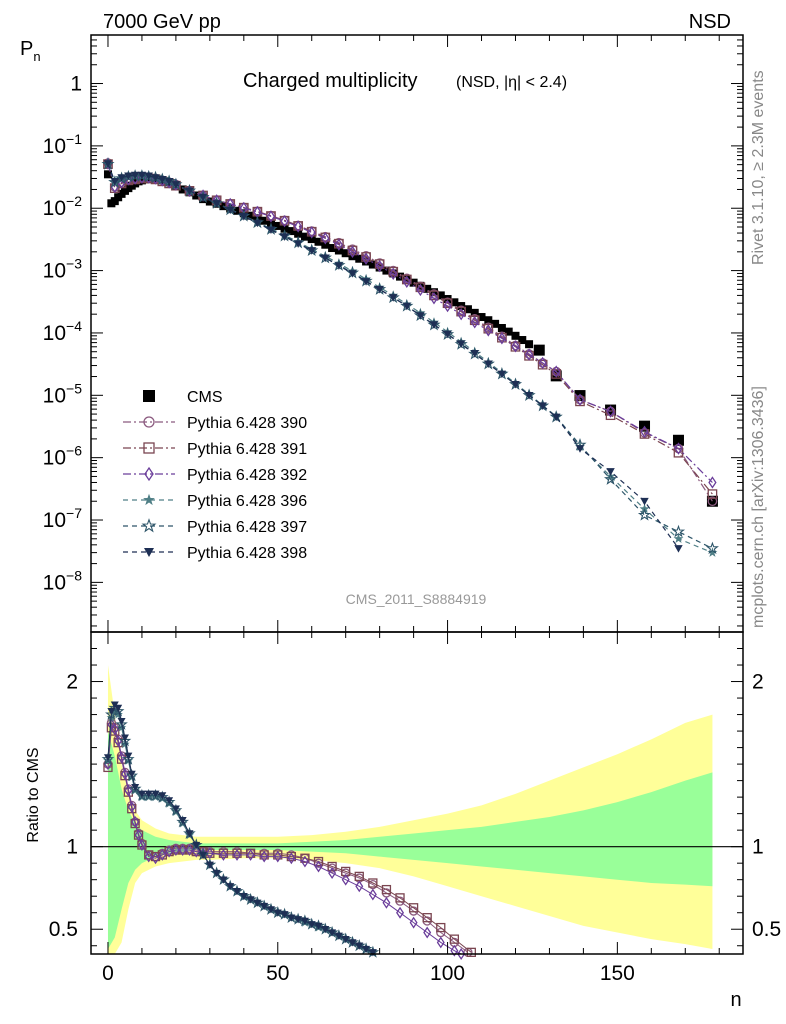 This screenshot has height=1024, width=786. What do you see at coordinates (766, 929) in the screenshot?
I see `ratio-y-tick-label-right: 0.5` at bounding box center [766, 929].